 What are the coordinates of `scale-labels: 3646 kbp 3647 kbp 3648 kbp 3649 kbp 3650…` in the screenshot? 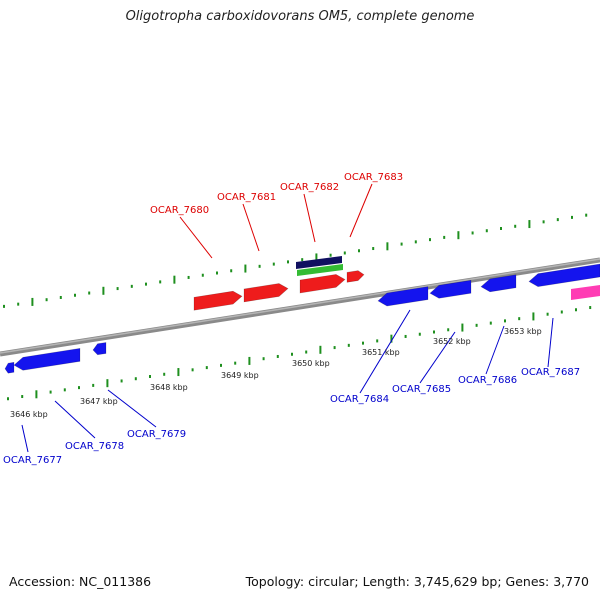 It's located at (276, 373).